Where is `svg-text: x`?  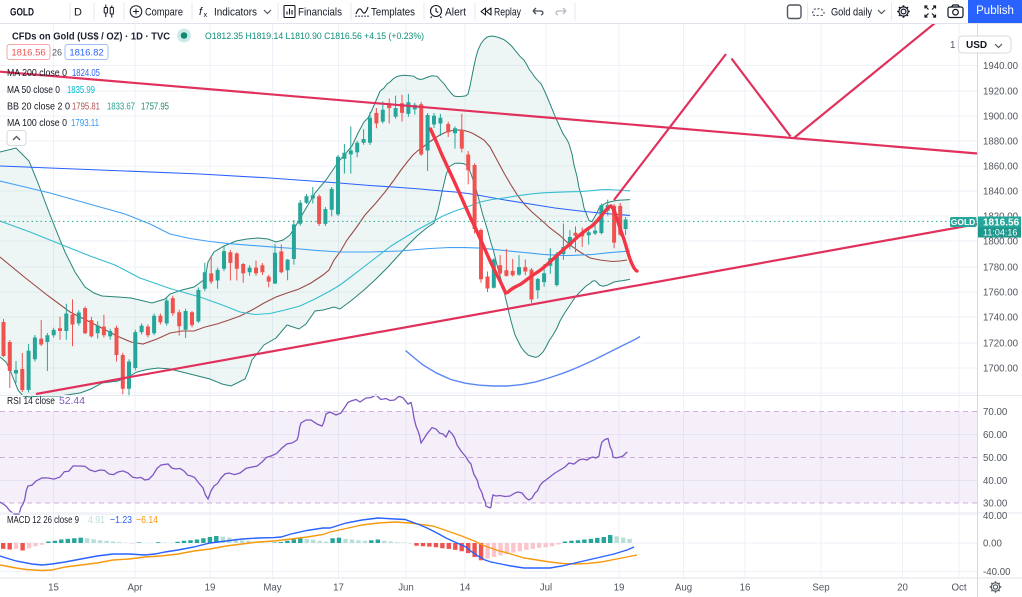 svg-text: x is located at coordinates (206, 14).